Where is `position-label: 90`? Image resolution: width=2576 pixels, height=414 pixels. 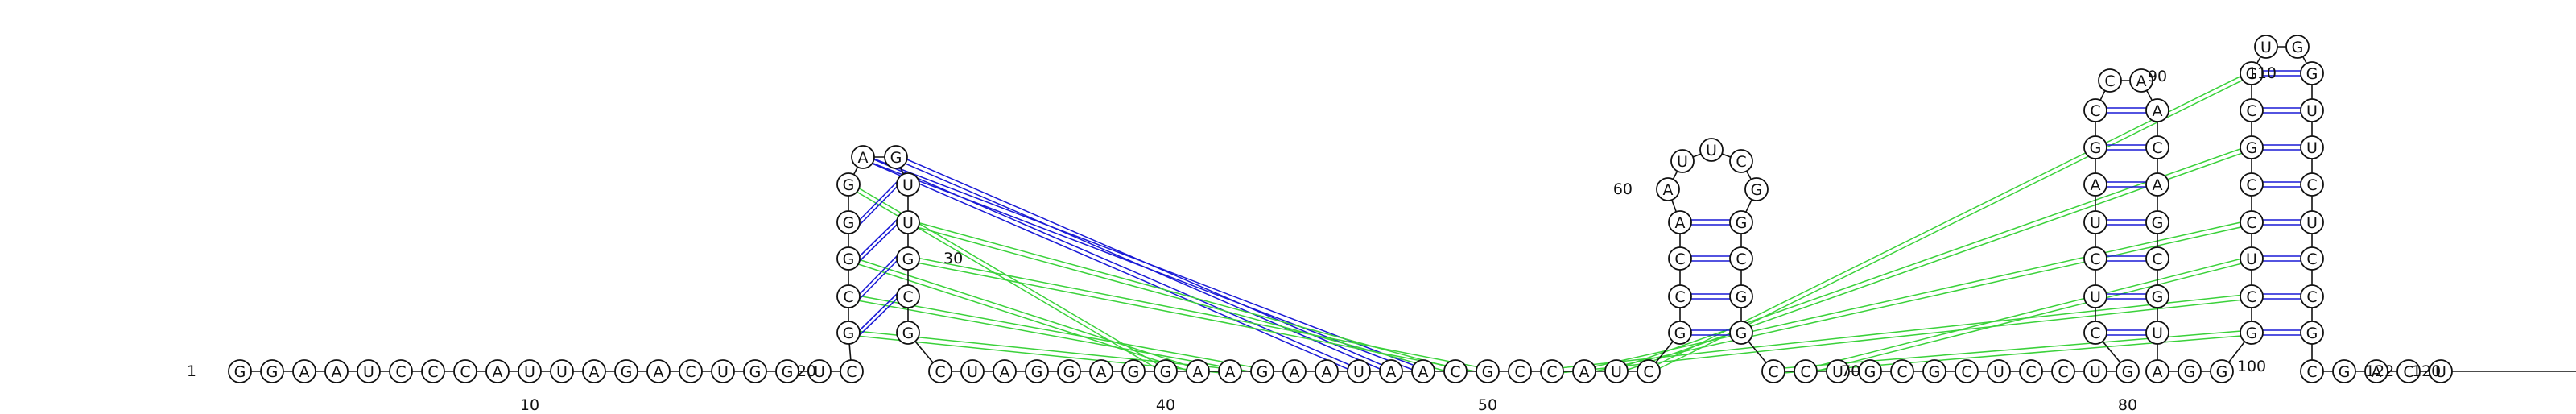 position-label: 90 is located at coordinates (2157, 76).